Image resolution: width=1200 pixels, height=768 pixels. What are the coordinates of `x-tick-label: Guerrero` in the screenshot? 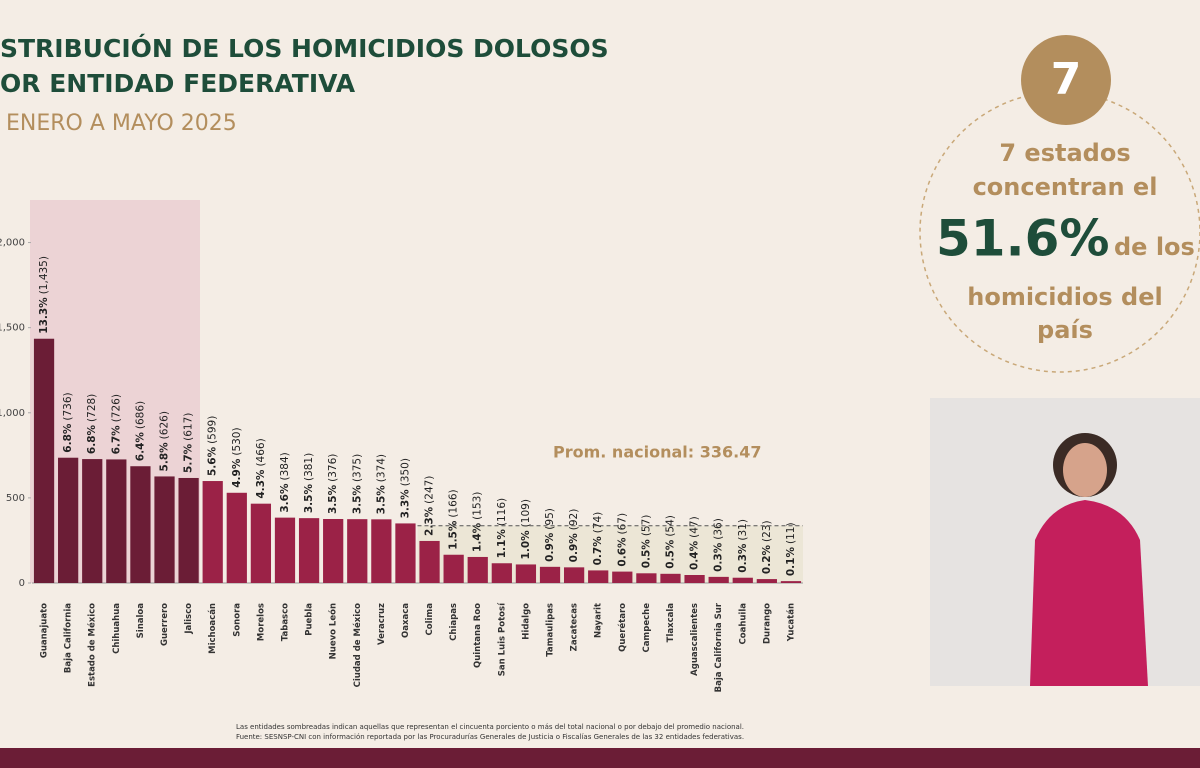 It's located at (165, 624).